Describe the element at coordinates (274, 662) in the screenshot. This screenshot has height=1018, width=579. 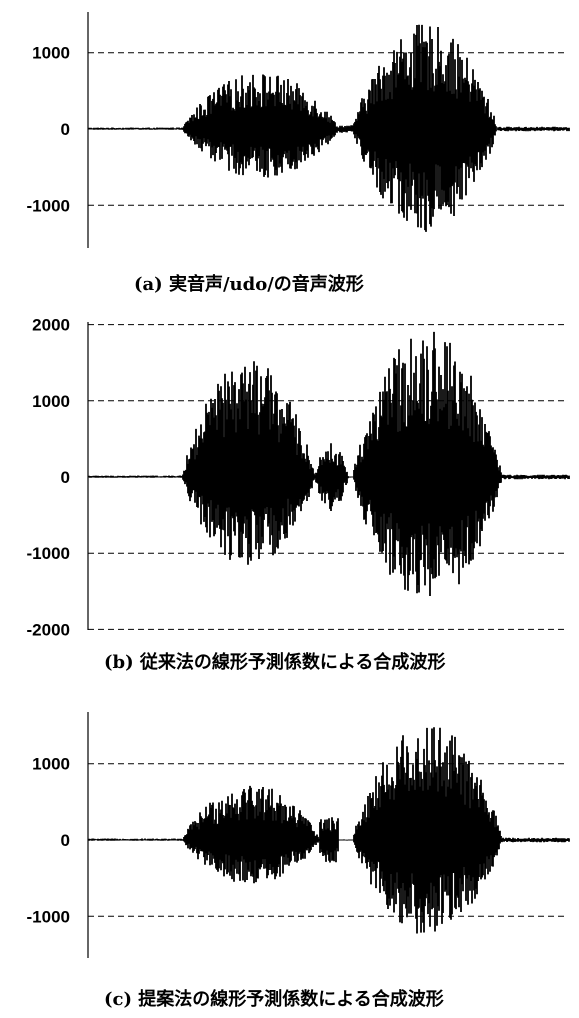
I see `panel-caption: (b) 従来法の線形予測係数による合成波形` at that location.